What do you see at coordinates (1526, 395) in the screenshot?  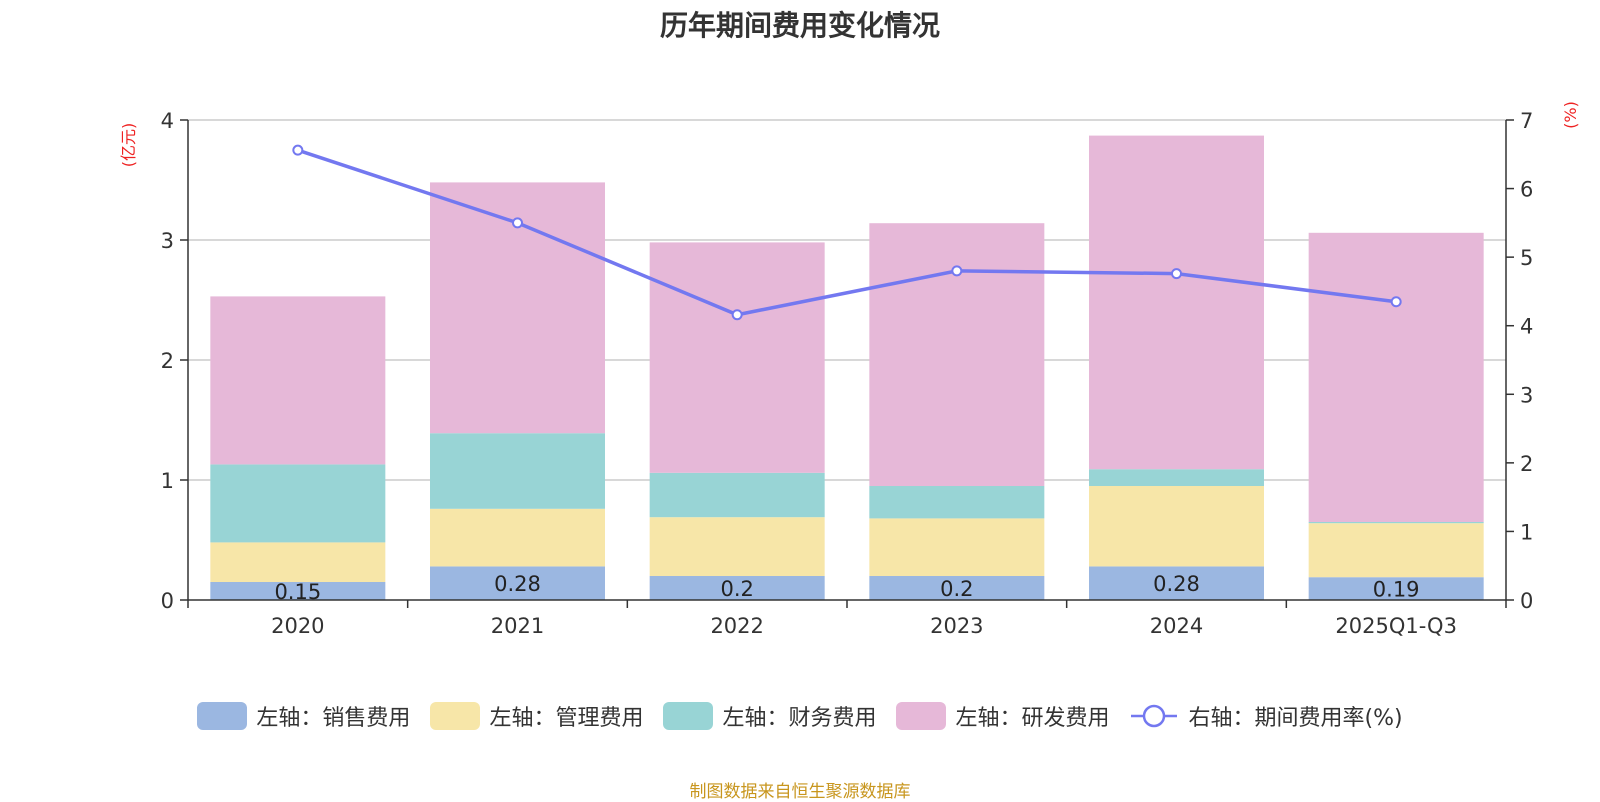 I see `right-axis-tick-label: 3` at bounding box center [1526, 395].